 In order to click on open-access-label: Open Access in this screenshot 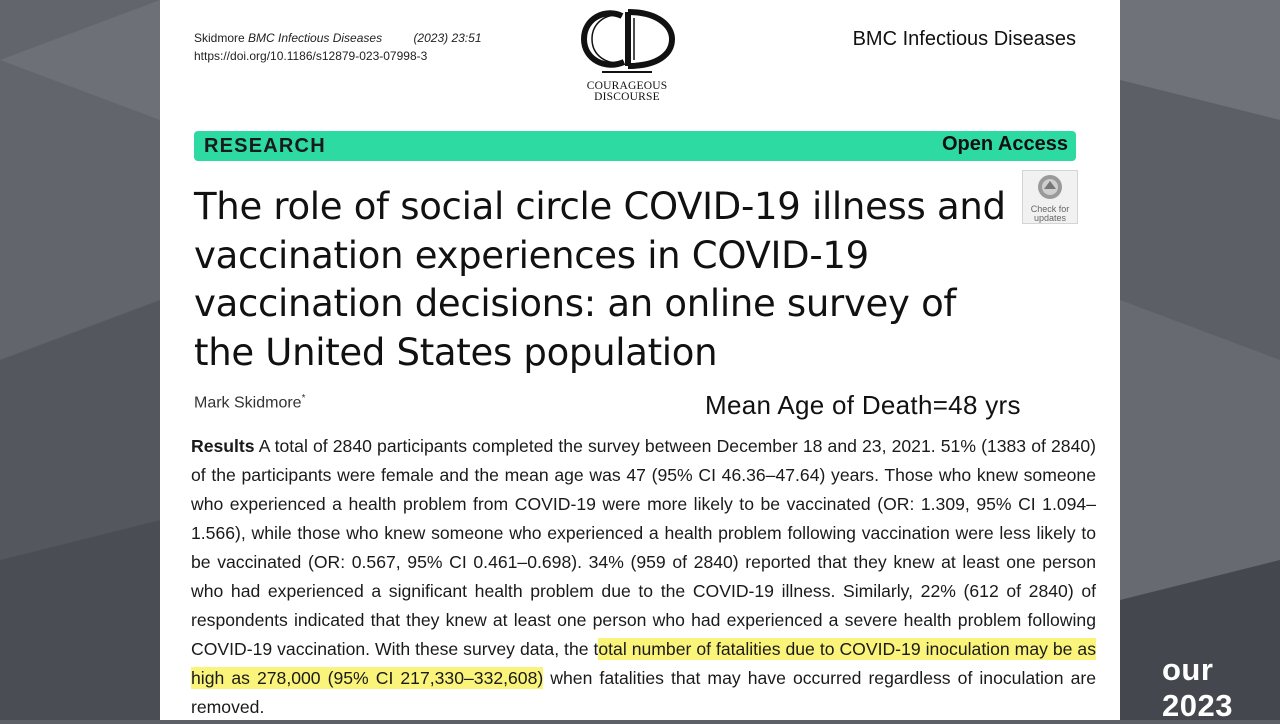, I will do `click(1005, 144)`.